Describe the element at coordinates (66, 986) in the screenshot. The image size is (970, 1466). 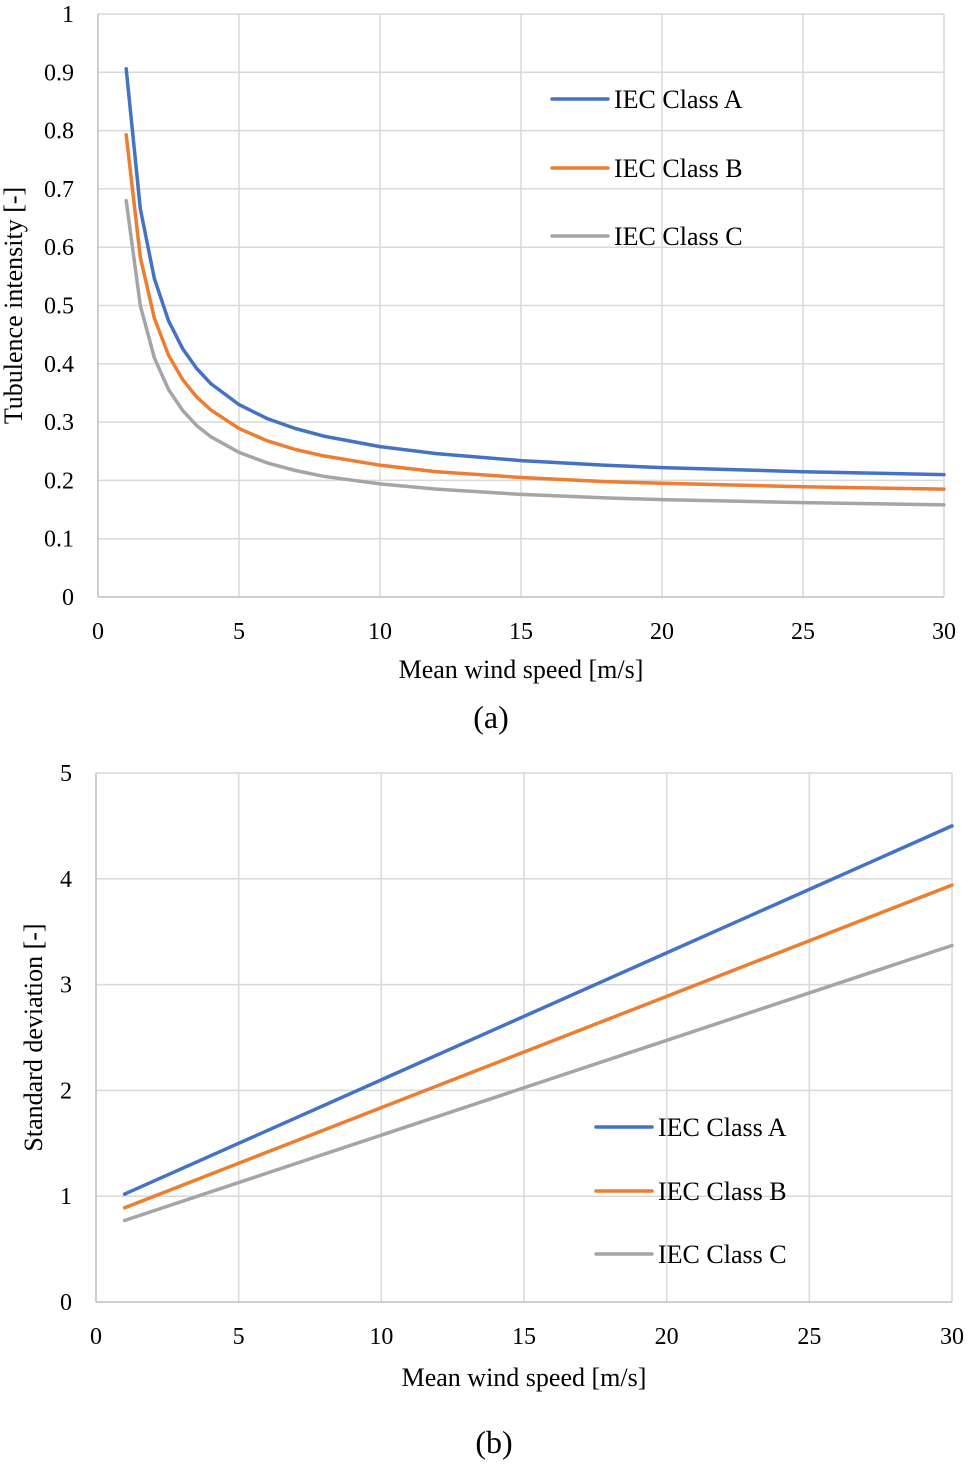
I see `y-tick-label: 3` at that location.